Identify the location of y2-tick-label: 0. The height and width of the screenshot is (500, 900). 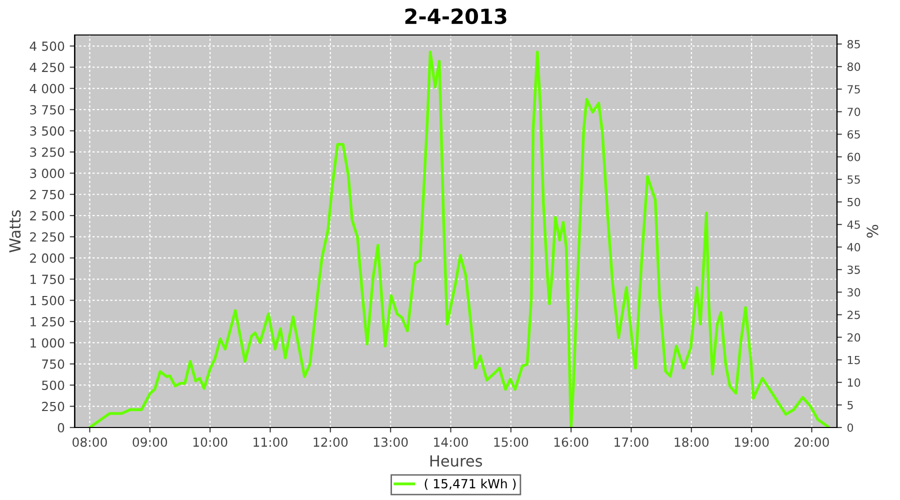
(850, 427).